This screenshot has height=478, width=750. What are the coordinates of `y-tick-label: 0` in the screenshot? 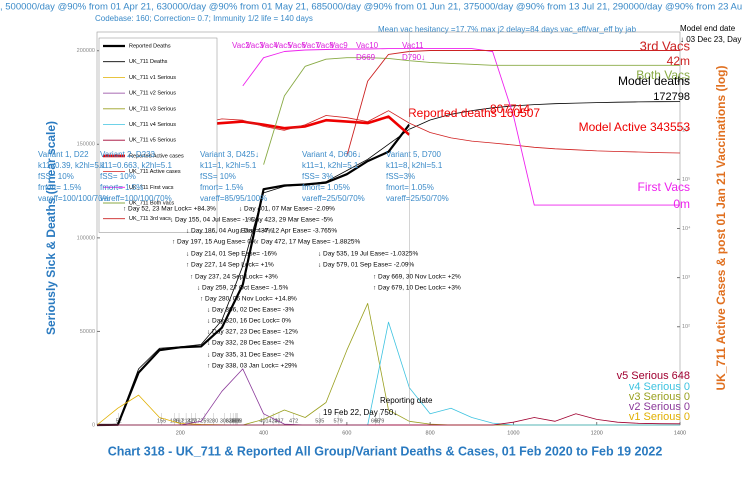 It's located at (93, 425).